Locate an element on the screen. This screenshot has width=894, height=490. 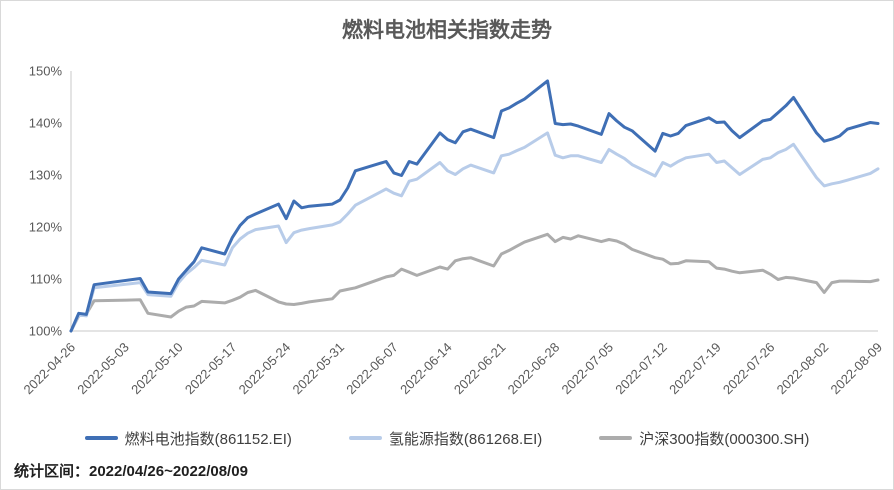
legend-item: 燃料电池指数(861152.EI) is located at coordinates (188, 438).